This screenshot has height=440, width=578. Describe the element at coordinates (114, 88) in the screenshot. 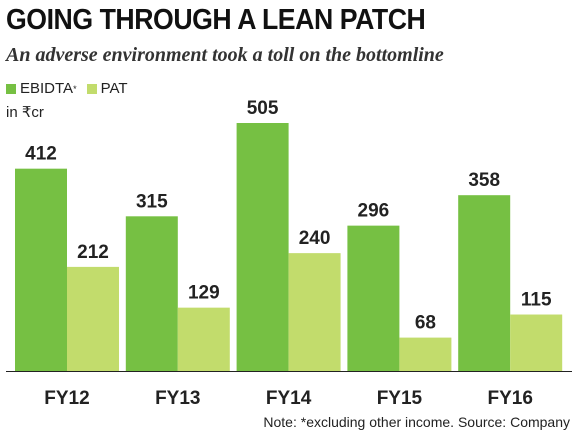

I see `legend-label-pat: PAT` at that location.